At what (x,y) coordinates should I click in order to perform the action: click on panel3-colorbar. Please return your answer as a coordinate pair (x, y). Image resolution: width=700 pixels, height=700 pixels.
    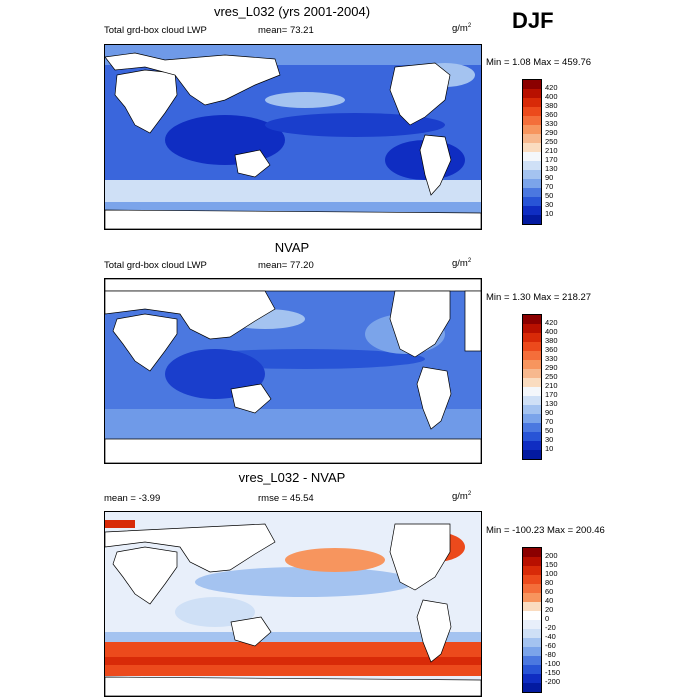
    Looking at the image, I should click on (532, 620).